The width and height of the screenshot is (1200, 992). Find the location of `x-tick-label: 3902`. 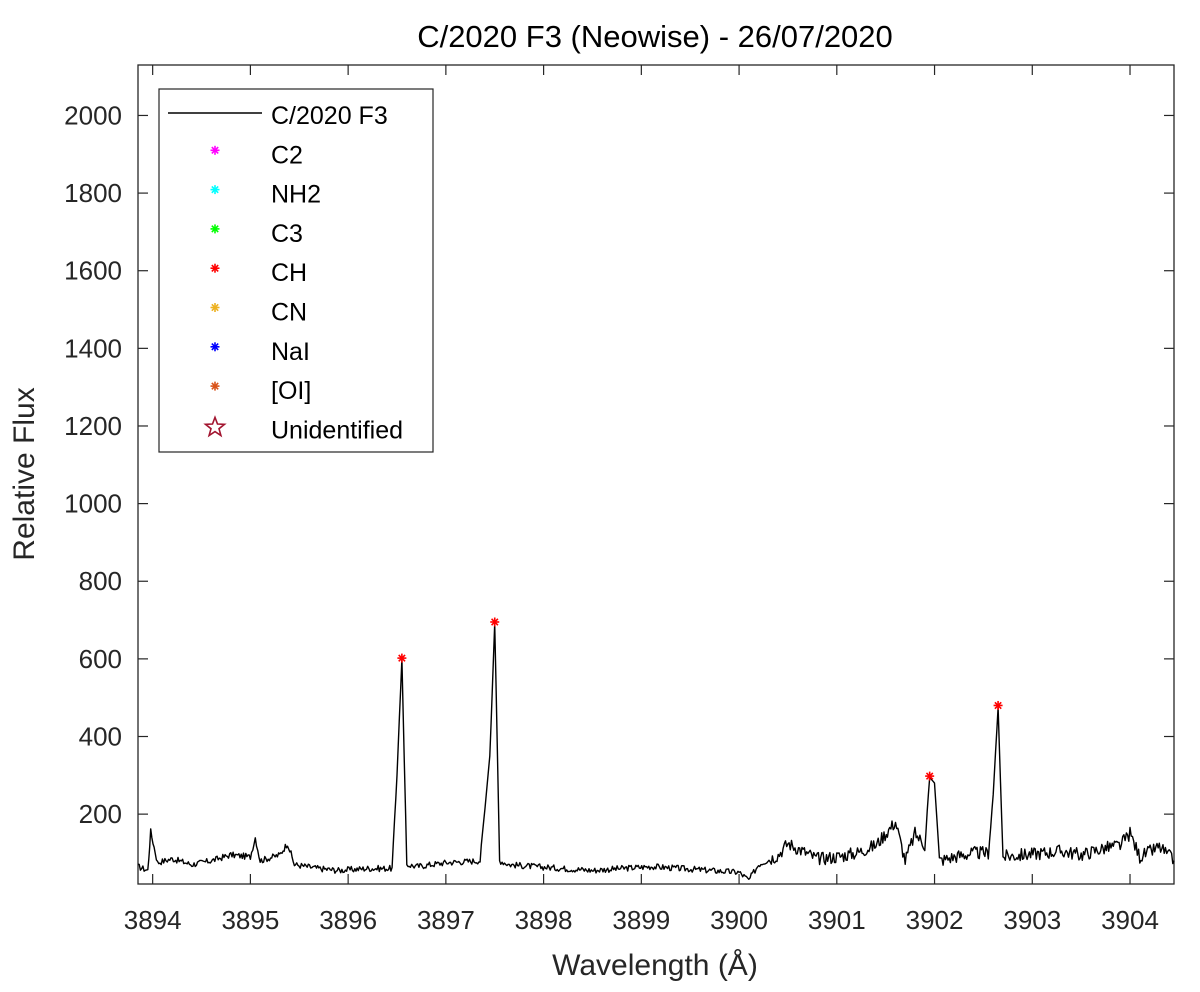

x-tick-label: 3902 is located at coordinates (935, 920).